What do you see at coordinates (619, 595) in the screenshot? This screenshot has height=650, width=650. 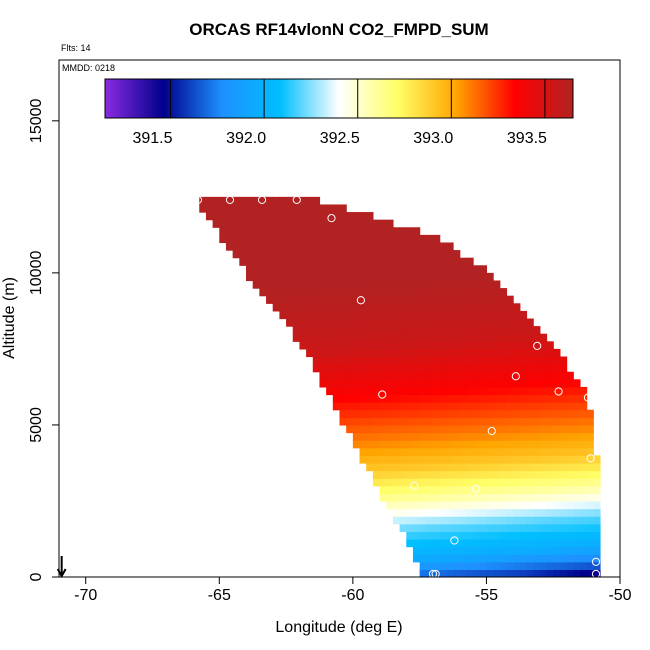 I see `x-tick-label: -50` at bounding box center [619, 595].